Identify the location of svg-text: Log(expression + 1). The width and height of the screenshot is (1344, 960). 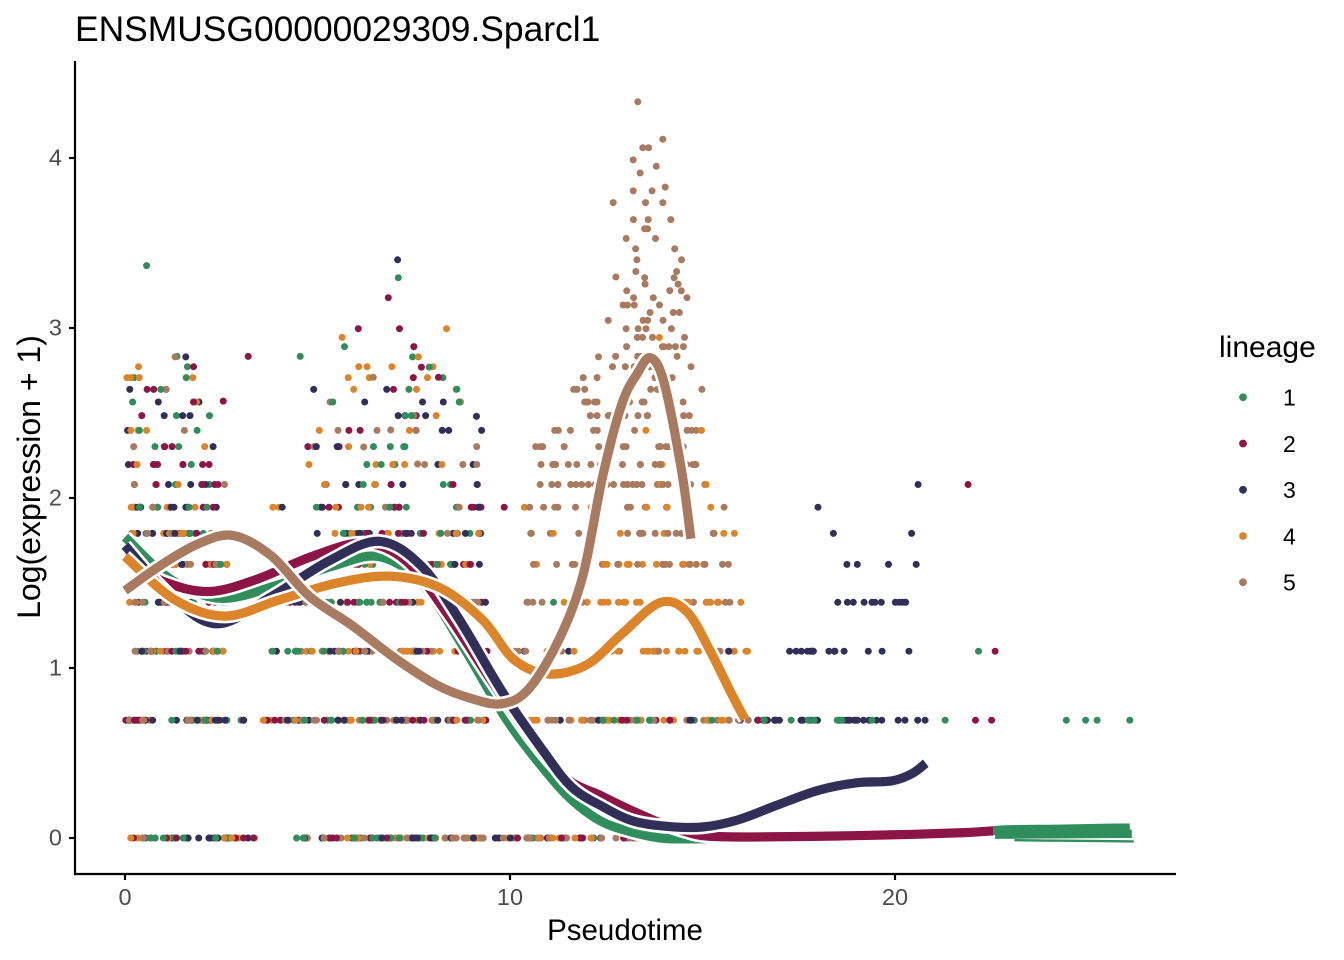
(29, 477).